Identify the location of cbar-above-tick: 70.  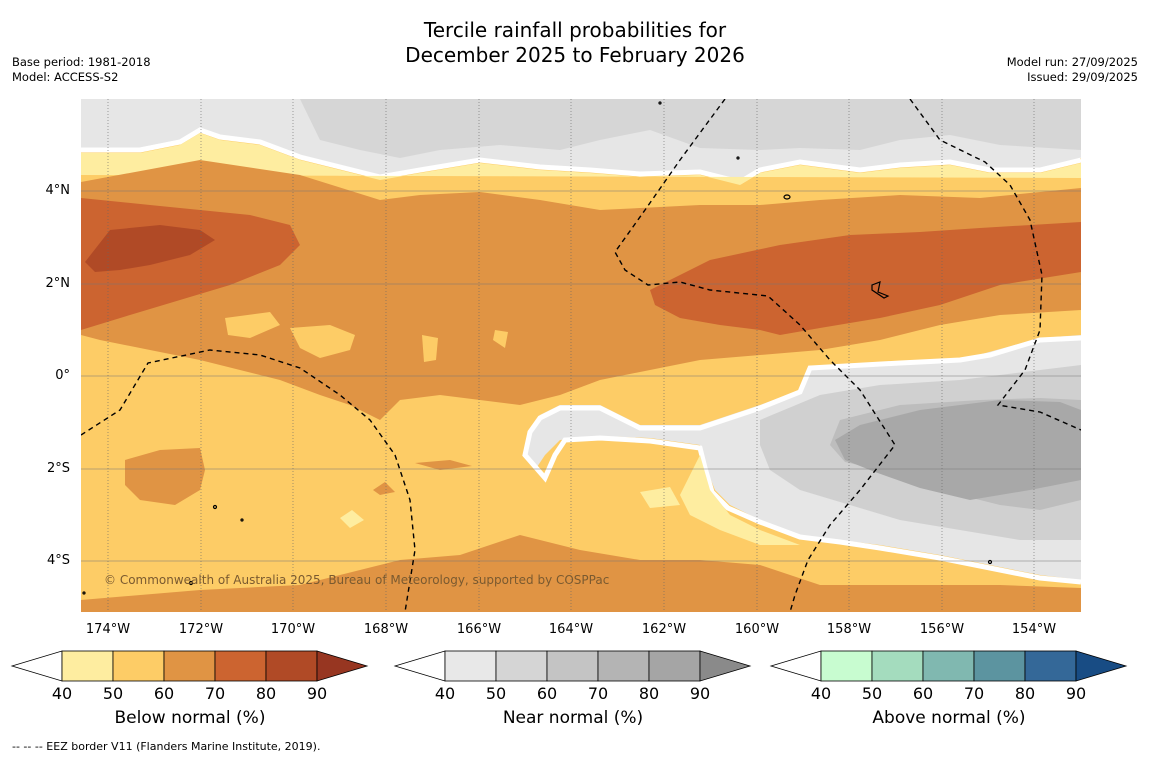
(974, 693).